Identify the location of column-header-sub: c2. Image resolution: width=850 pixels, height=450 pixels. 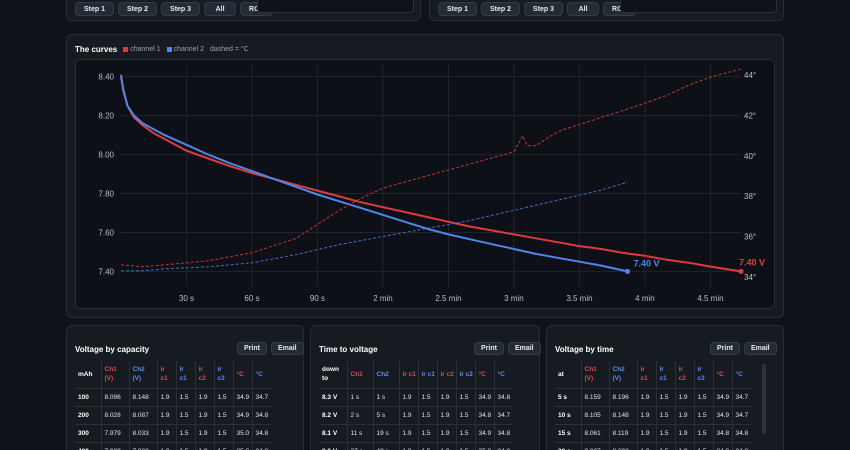
(701, 379).